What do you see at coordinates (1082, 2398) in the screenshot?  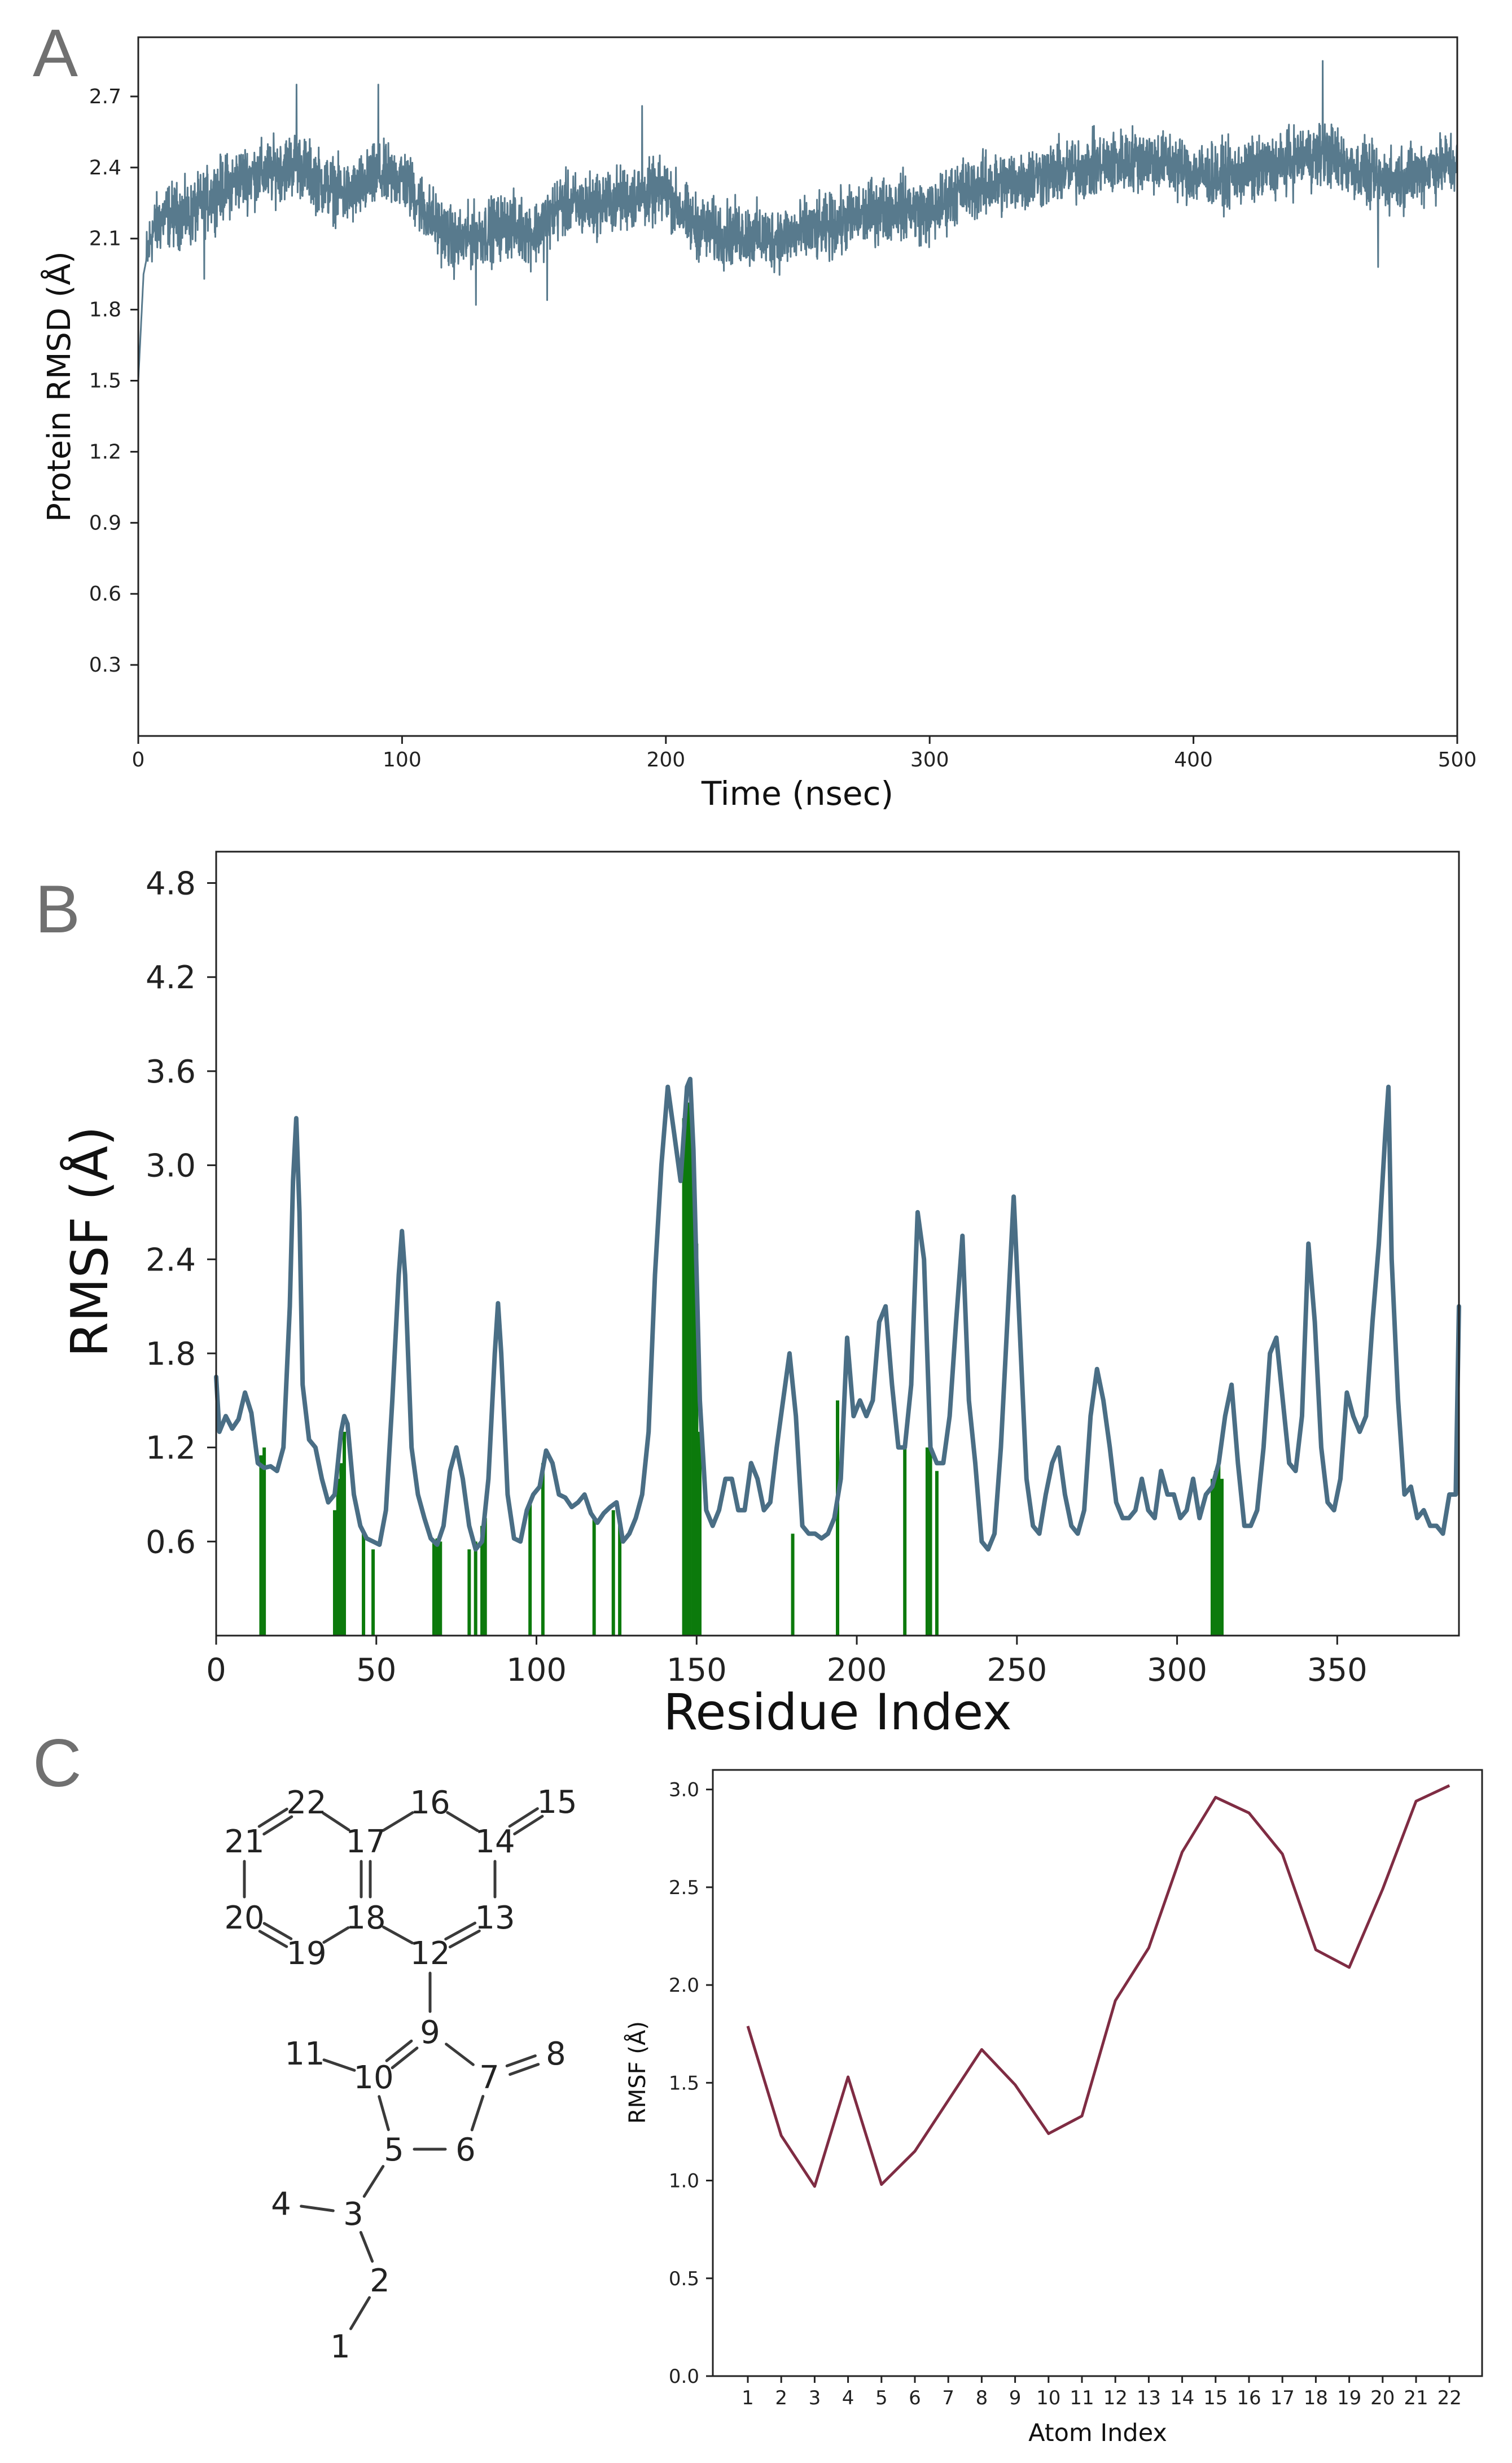 I see `ligand-x-tick-label: 11` at bounding box center [1082, 2398].